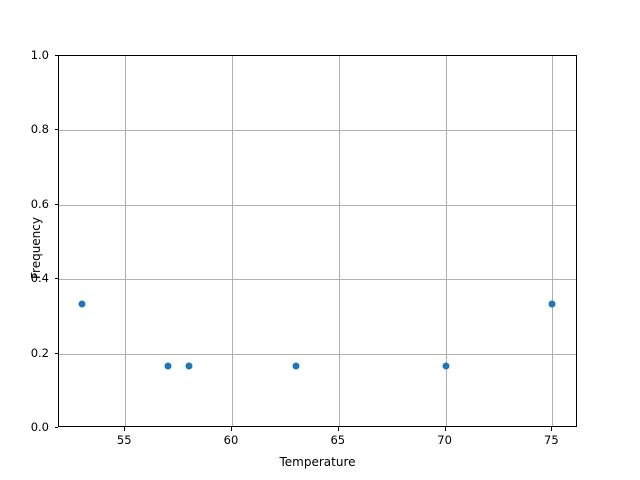  What do you see at coordinates (36, 248) in the screenshot?
I see `y-axis-label: Frequency` at bounding box center [36, 248].